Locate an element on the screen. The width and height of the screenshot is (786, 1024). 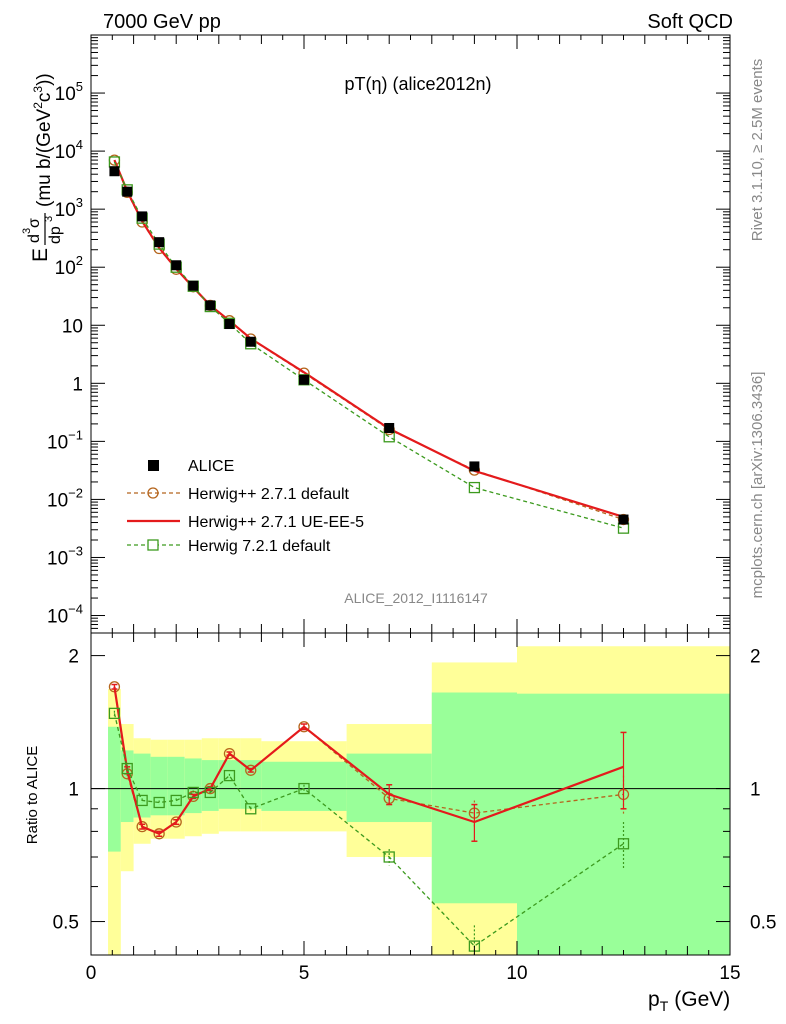
main-y-tick-label: 10⁻¹ is located at coordinates (65, 440).